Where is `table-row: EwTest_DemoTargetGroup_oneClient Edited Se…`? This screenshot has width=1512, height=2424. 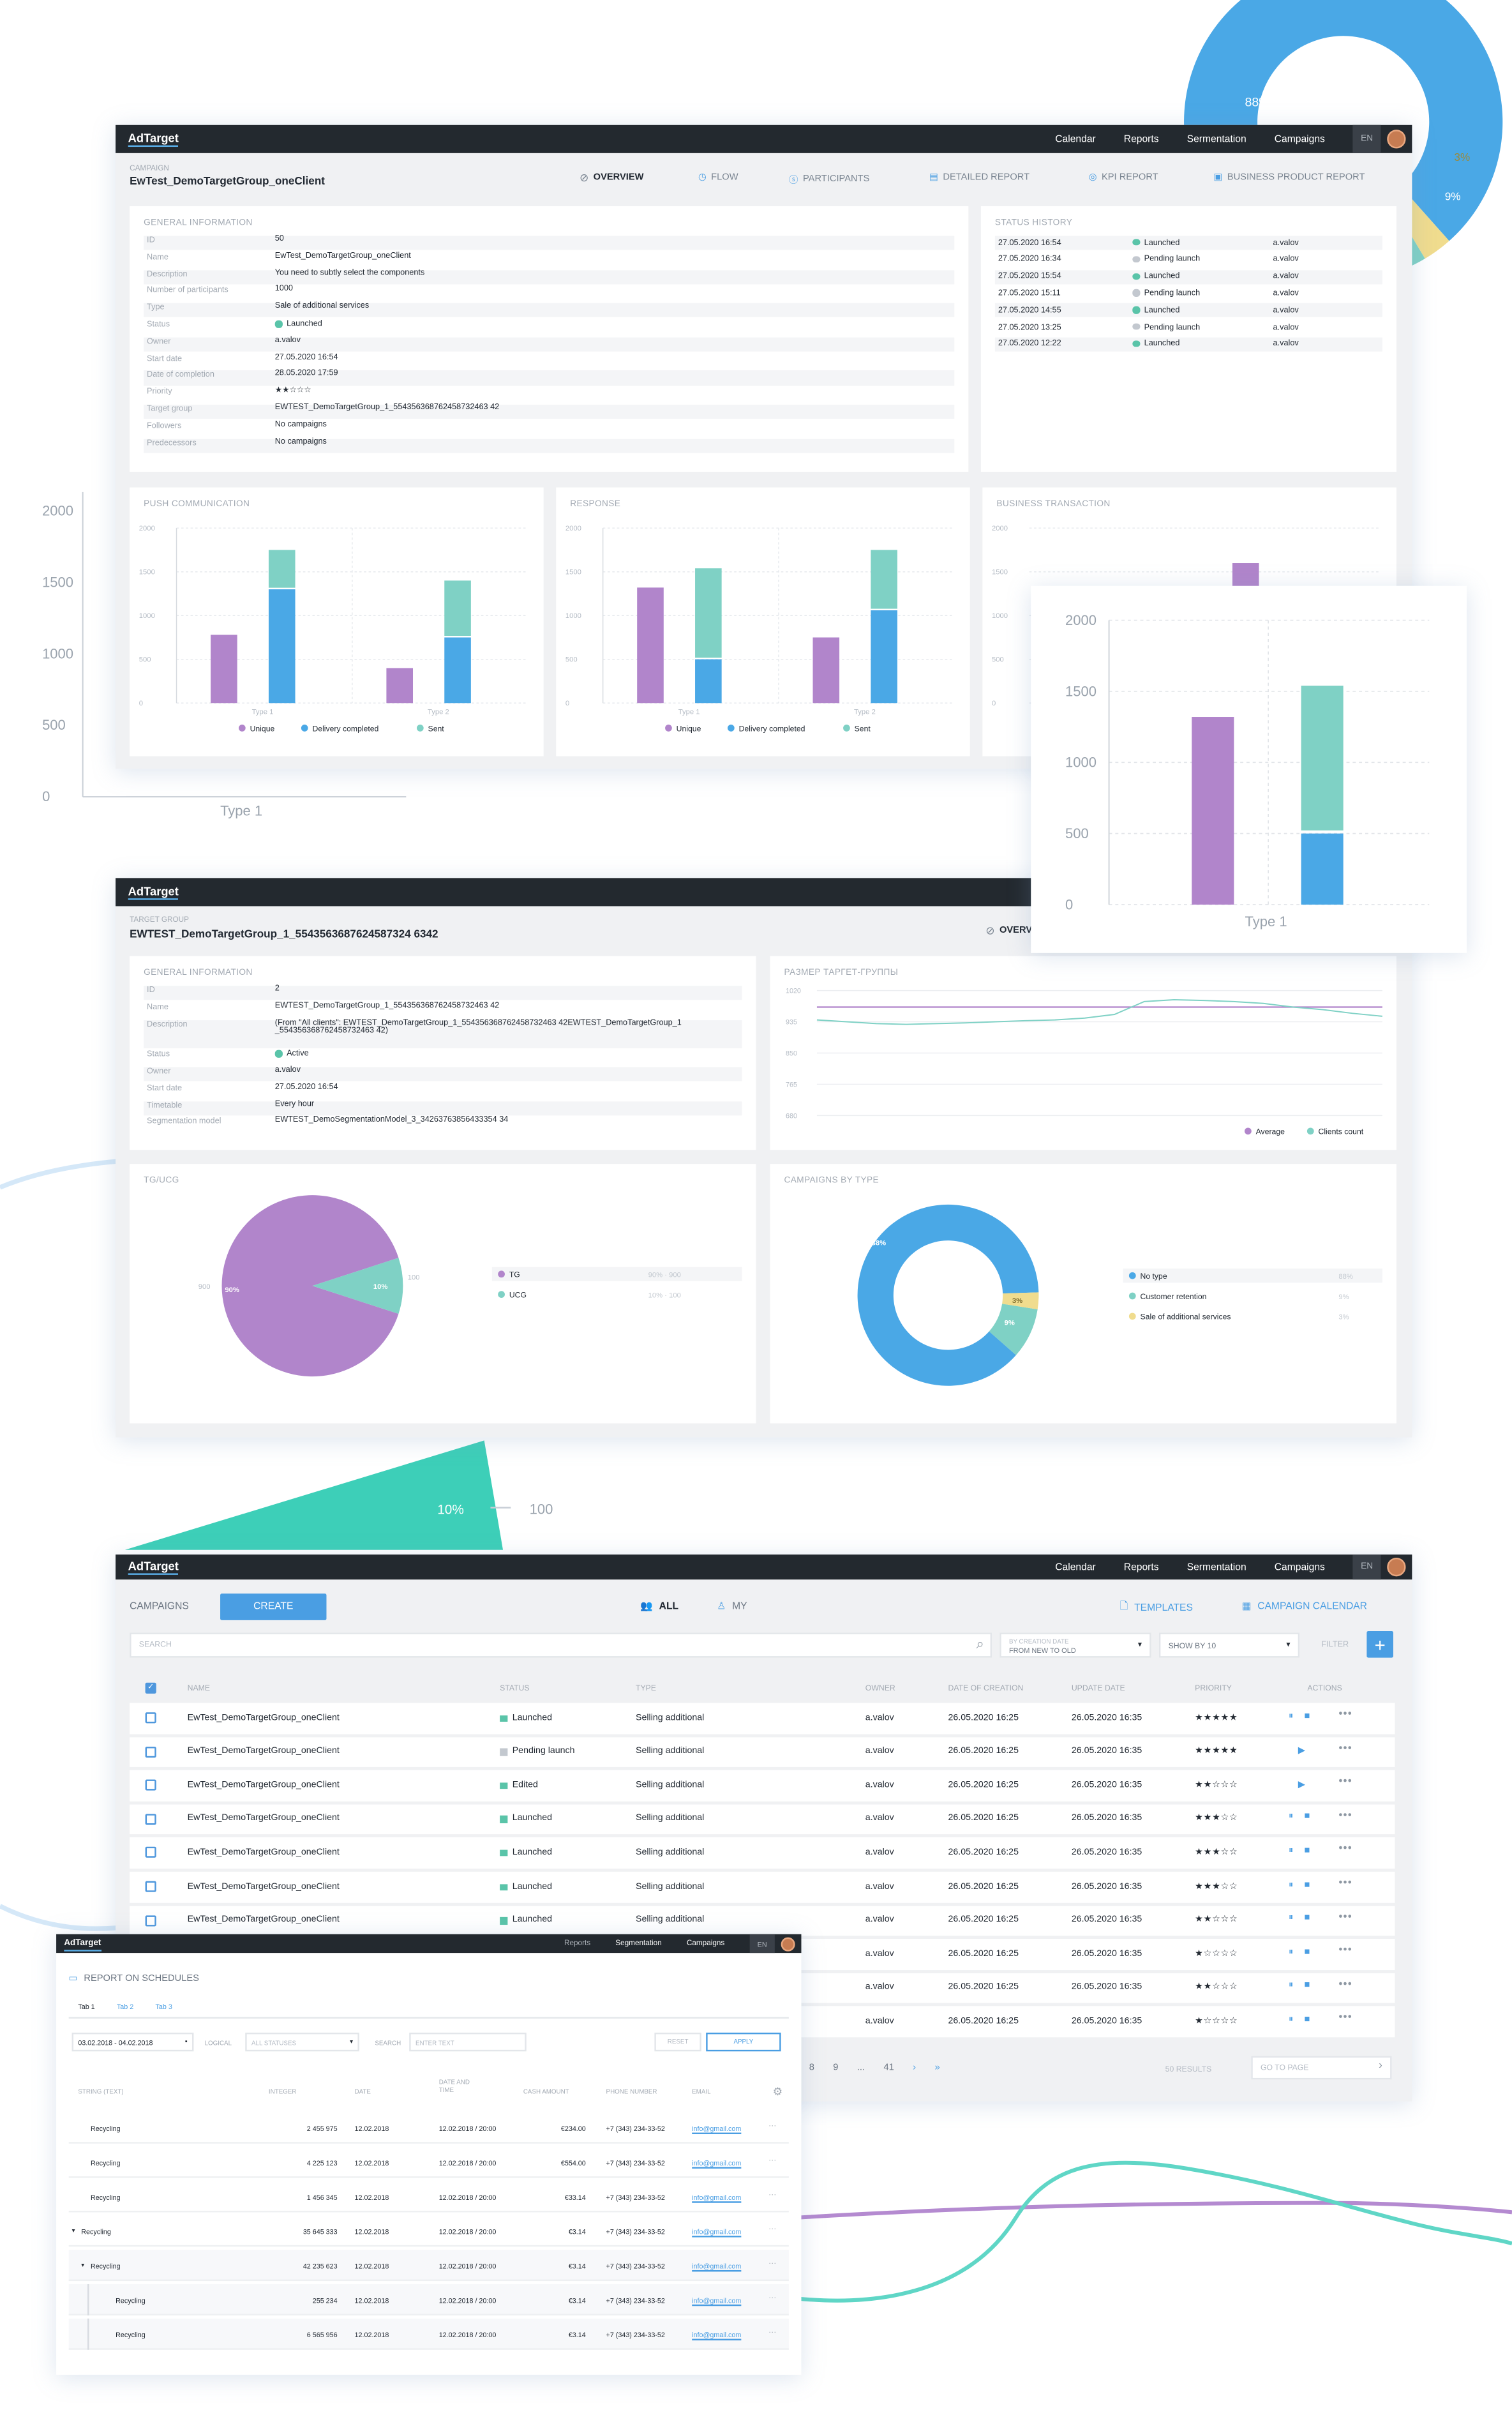 table-row: EwTest_DemoTargetGroup_oneClient Edited Se… is located at coordinates (763, 1786).